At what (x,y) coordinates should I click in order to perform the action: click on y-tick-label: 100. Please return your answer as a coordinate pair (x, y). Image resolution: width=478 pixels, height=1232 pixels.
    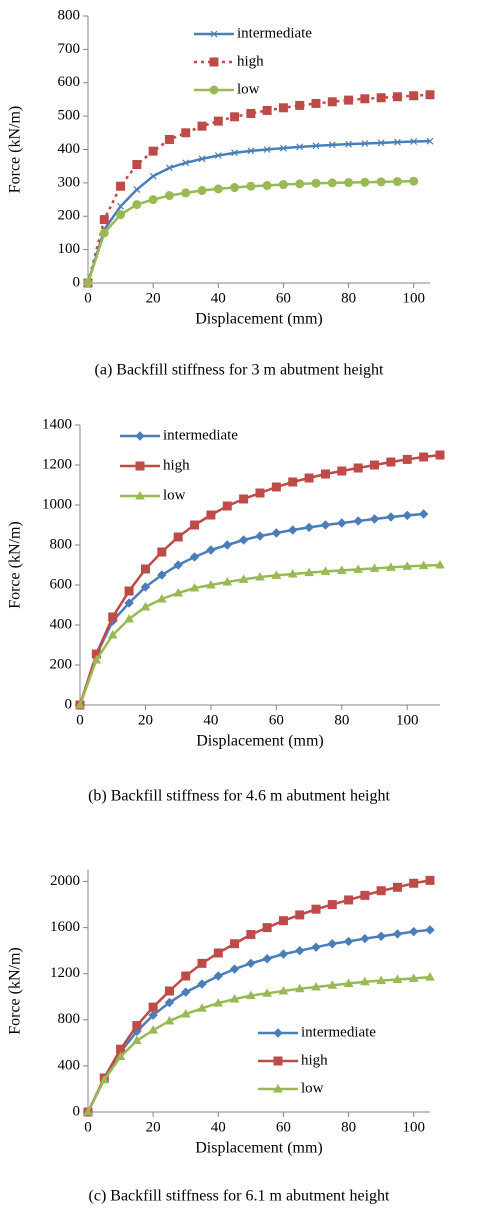
    Looking at the image, I should click on (69, 249).